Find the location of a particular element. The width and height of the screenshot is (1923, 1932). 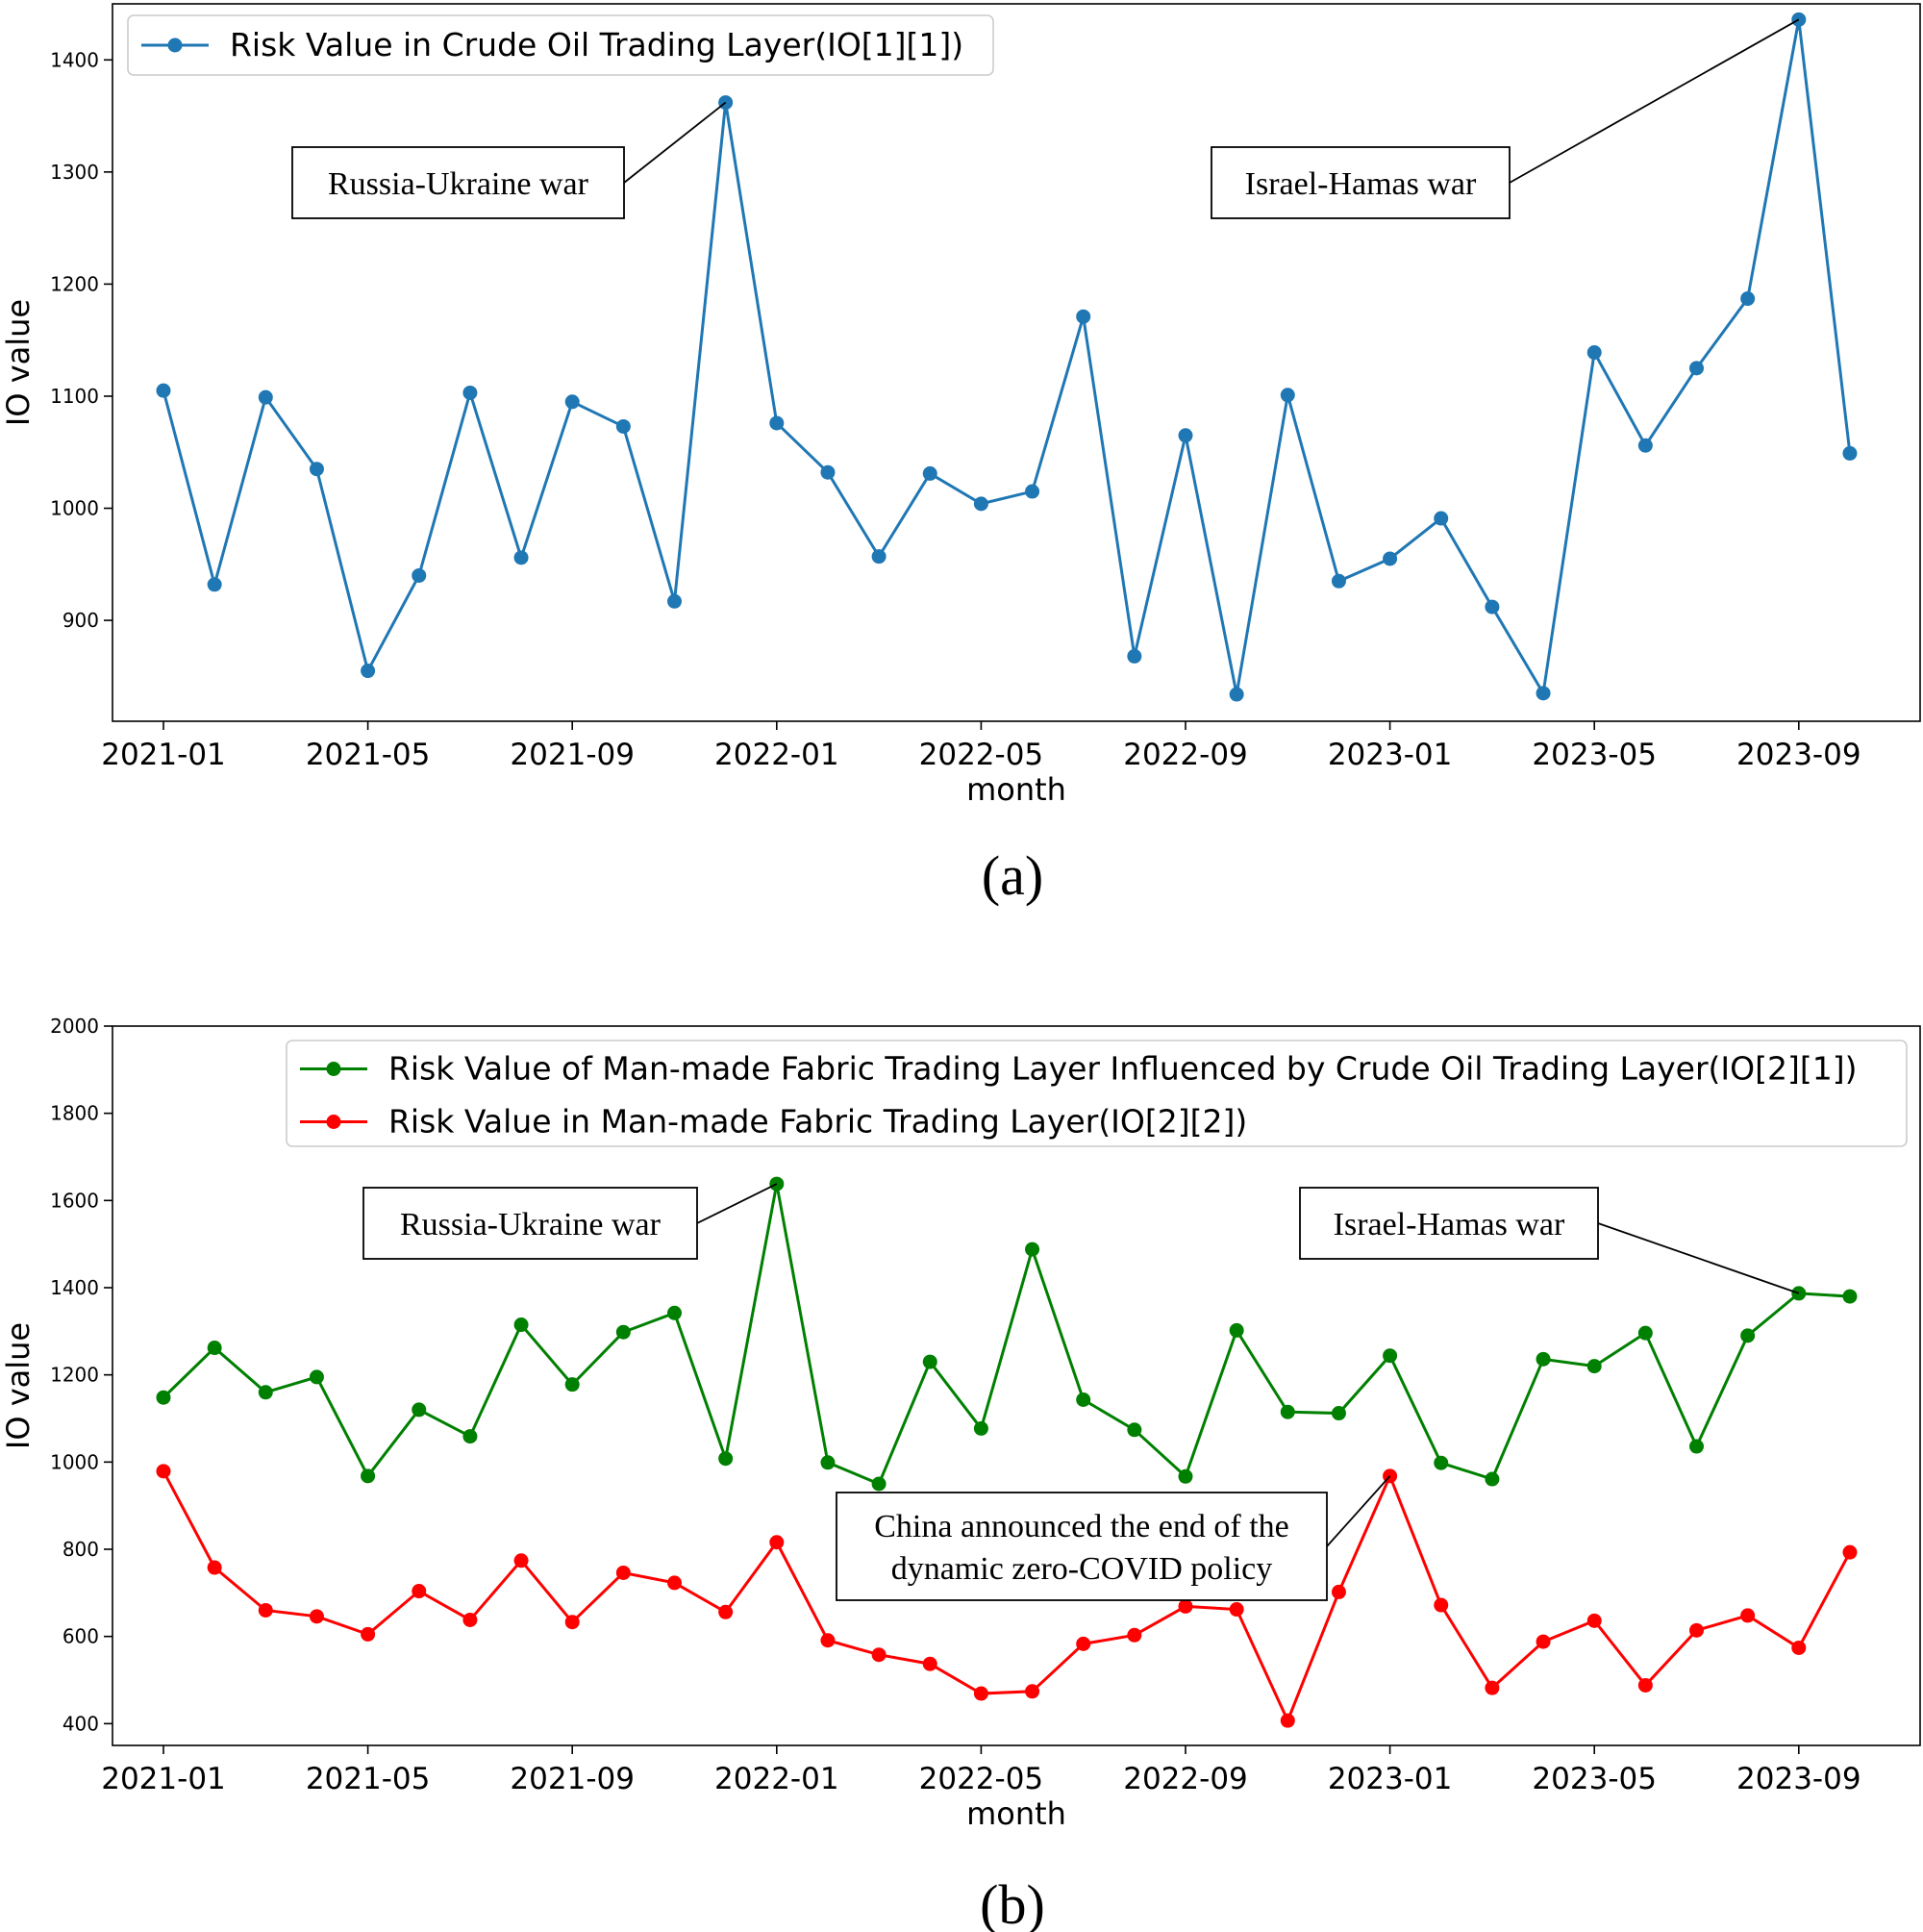

annotation-text: Russia-Ukraine war is located at coordinates (458, 184).